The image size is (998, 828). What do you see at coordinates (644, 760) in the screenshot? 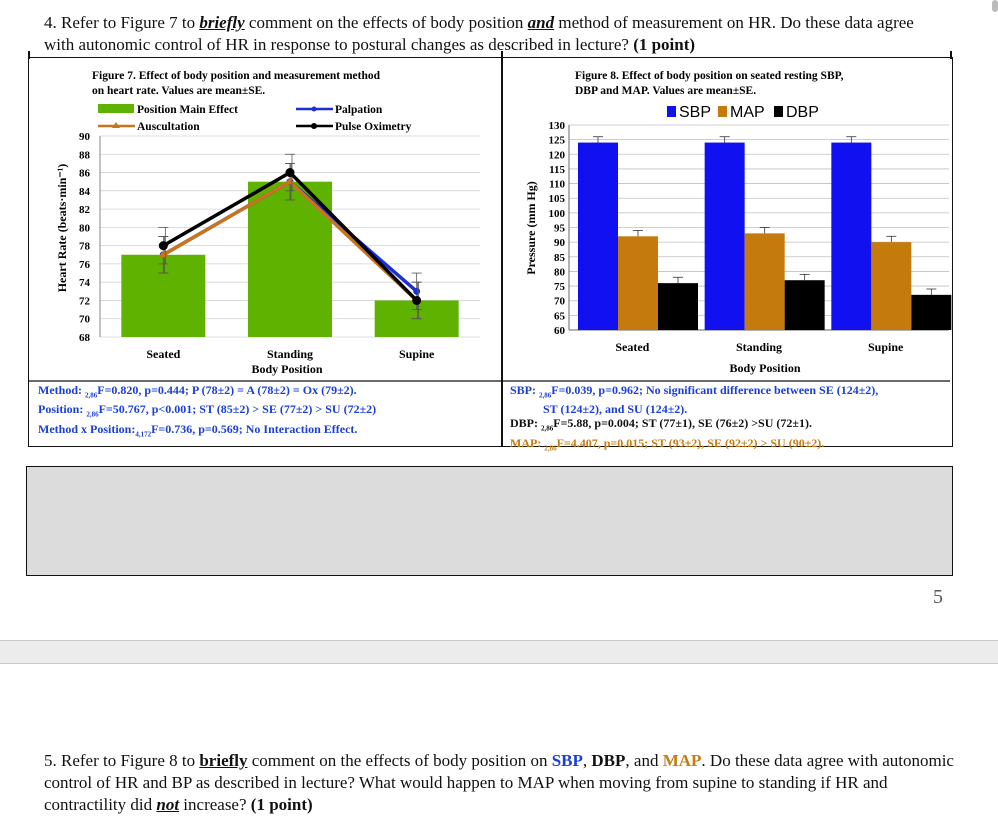
I see `q5-comma-2: , and` at bounding box center [644, 760].